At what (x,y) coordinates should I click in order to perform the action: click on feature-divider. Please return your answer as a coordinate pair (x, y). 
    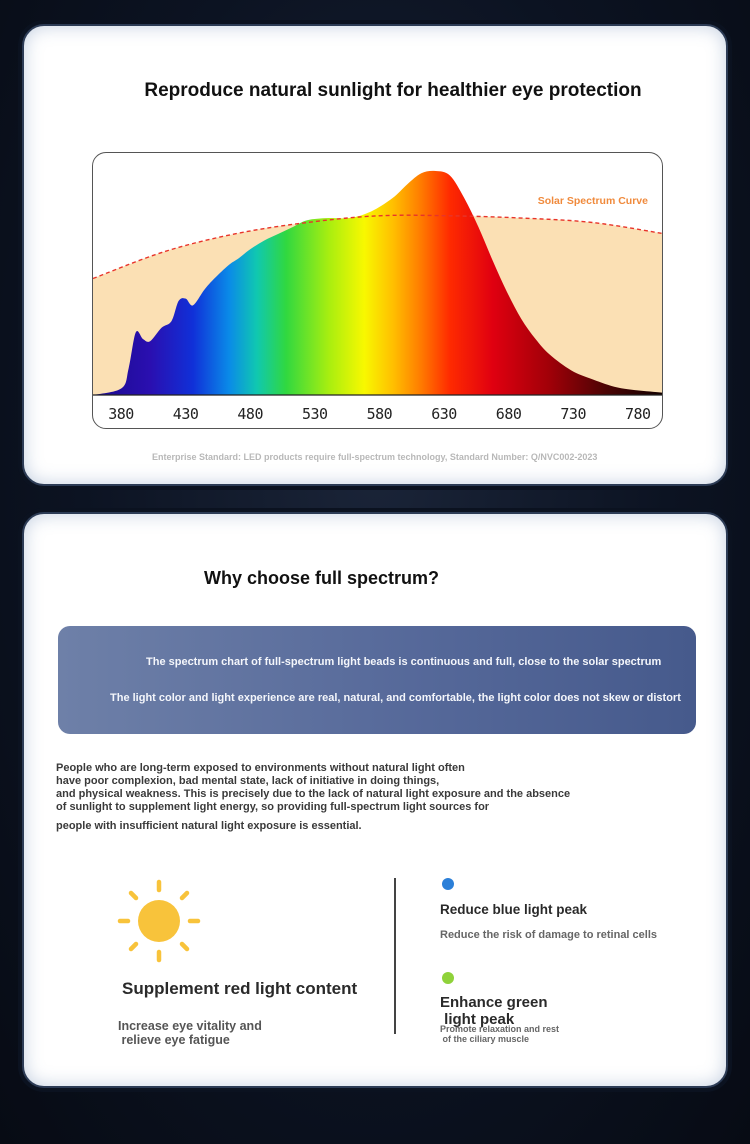
    Looking at the image, I should click on (395, 956).